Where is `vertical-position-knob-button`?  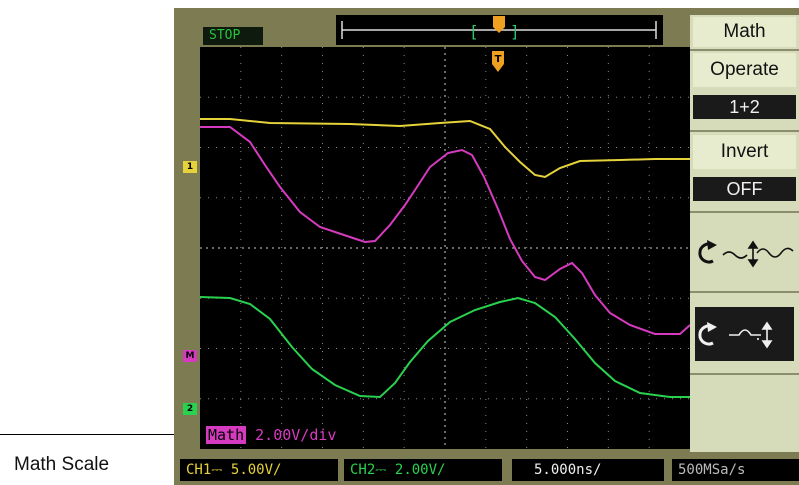
vertical-position-knob-button is located at coordinates (744, 250).